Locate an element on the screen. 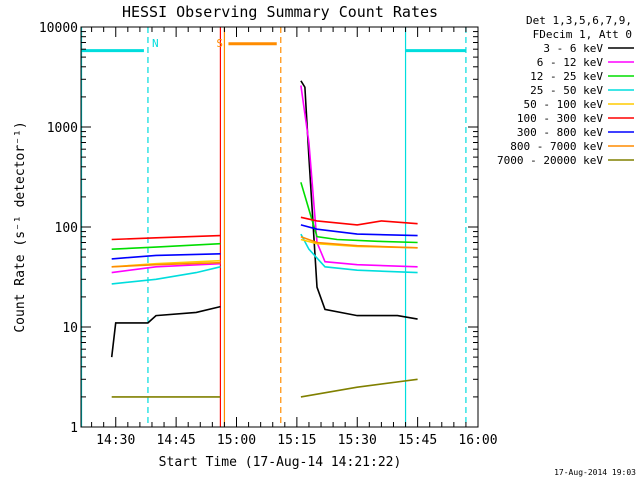 The width and height of the screenshot is (640, 480). x-tick-label: 15:15 is located at coordinates (296, 440).